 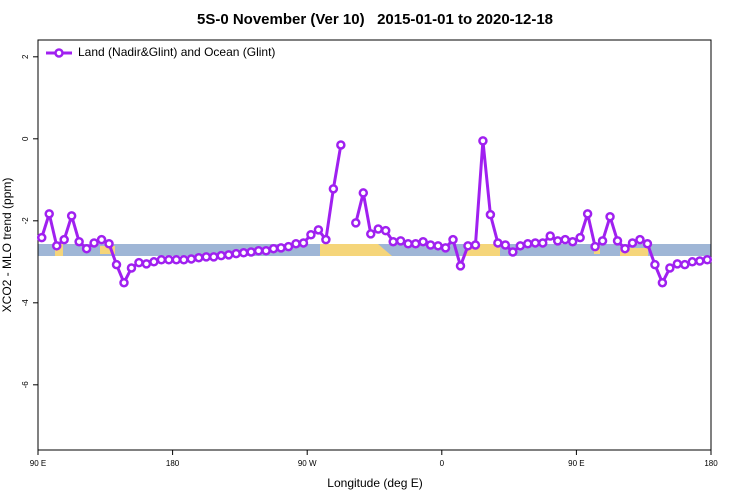 What do you see at coordinates (25, 385) in the screenshot?
I see `y-tick-label: -6` at bounding box center [25, 385].